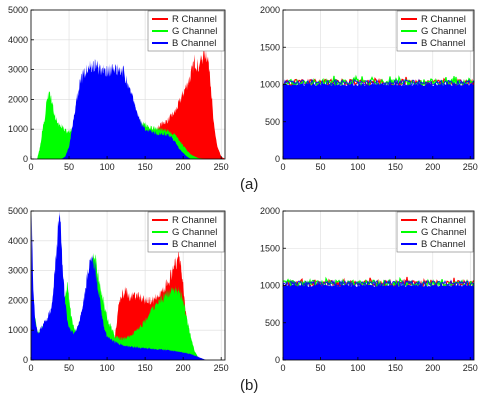 Image resolution: width=480 pixels, height=403 pixels. Describe the element at coordinates (249, 385) in the screenshot. I see `caption-b: (b)` at that location.